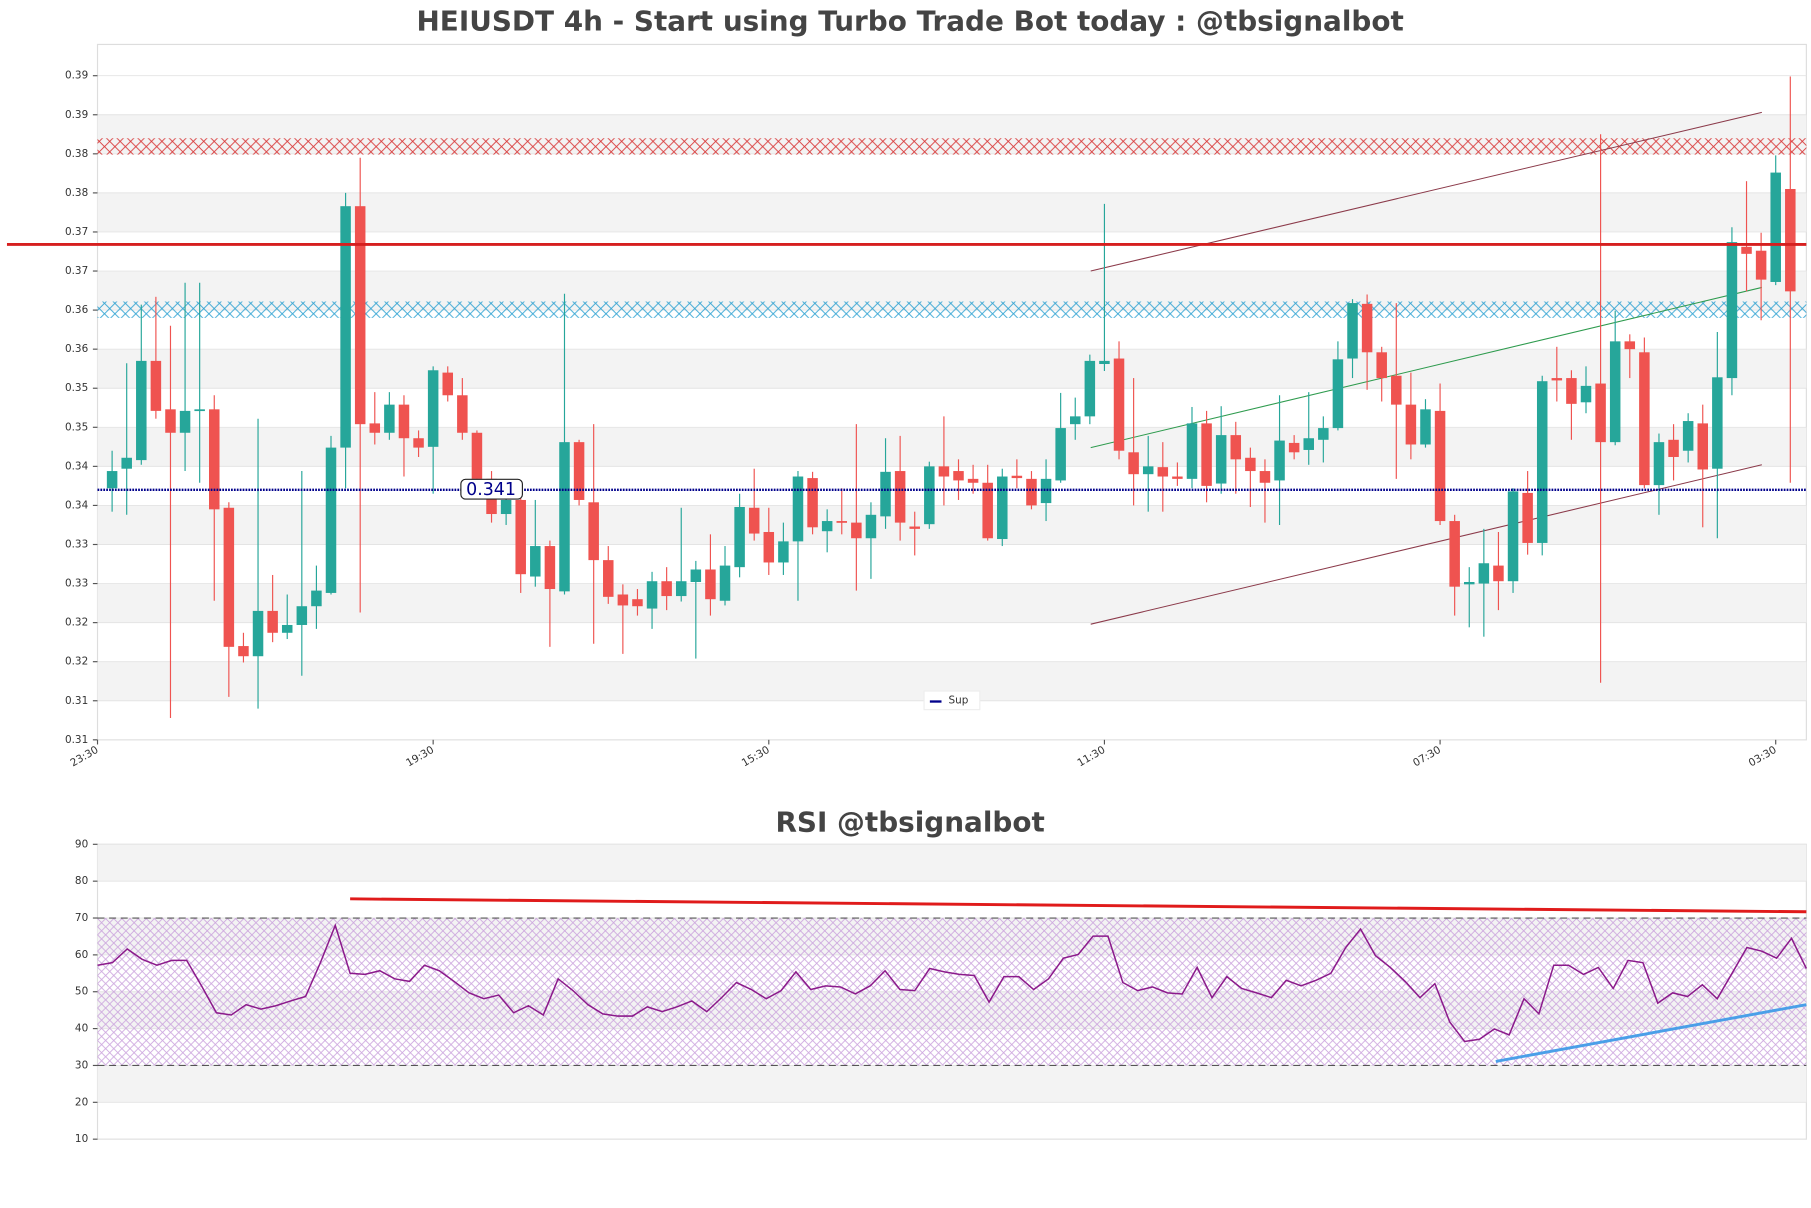 Image resolution: width=1811 pixels, height=1208 pixels. I want to click on y-tick-label: 0.38, so click(76, 193).